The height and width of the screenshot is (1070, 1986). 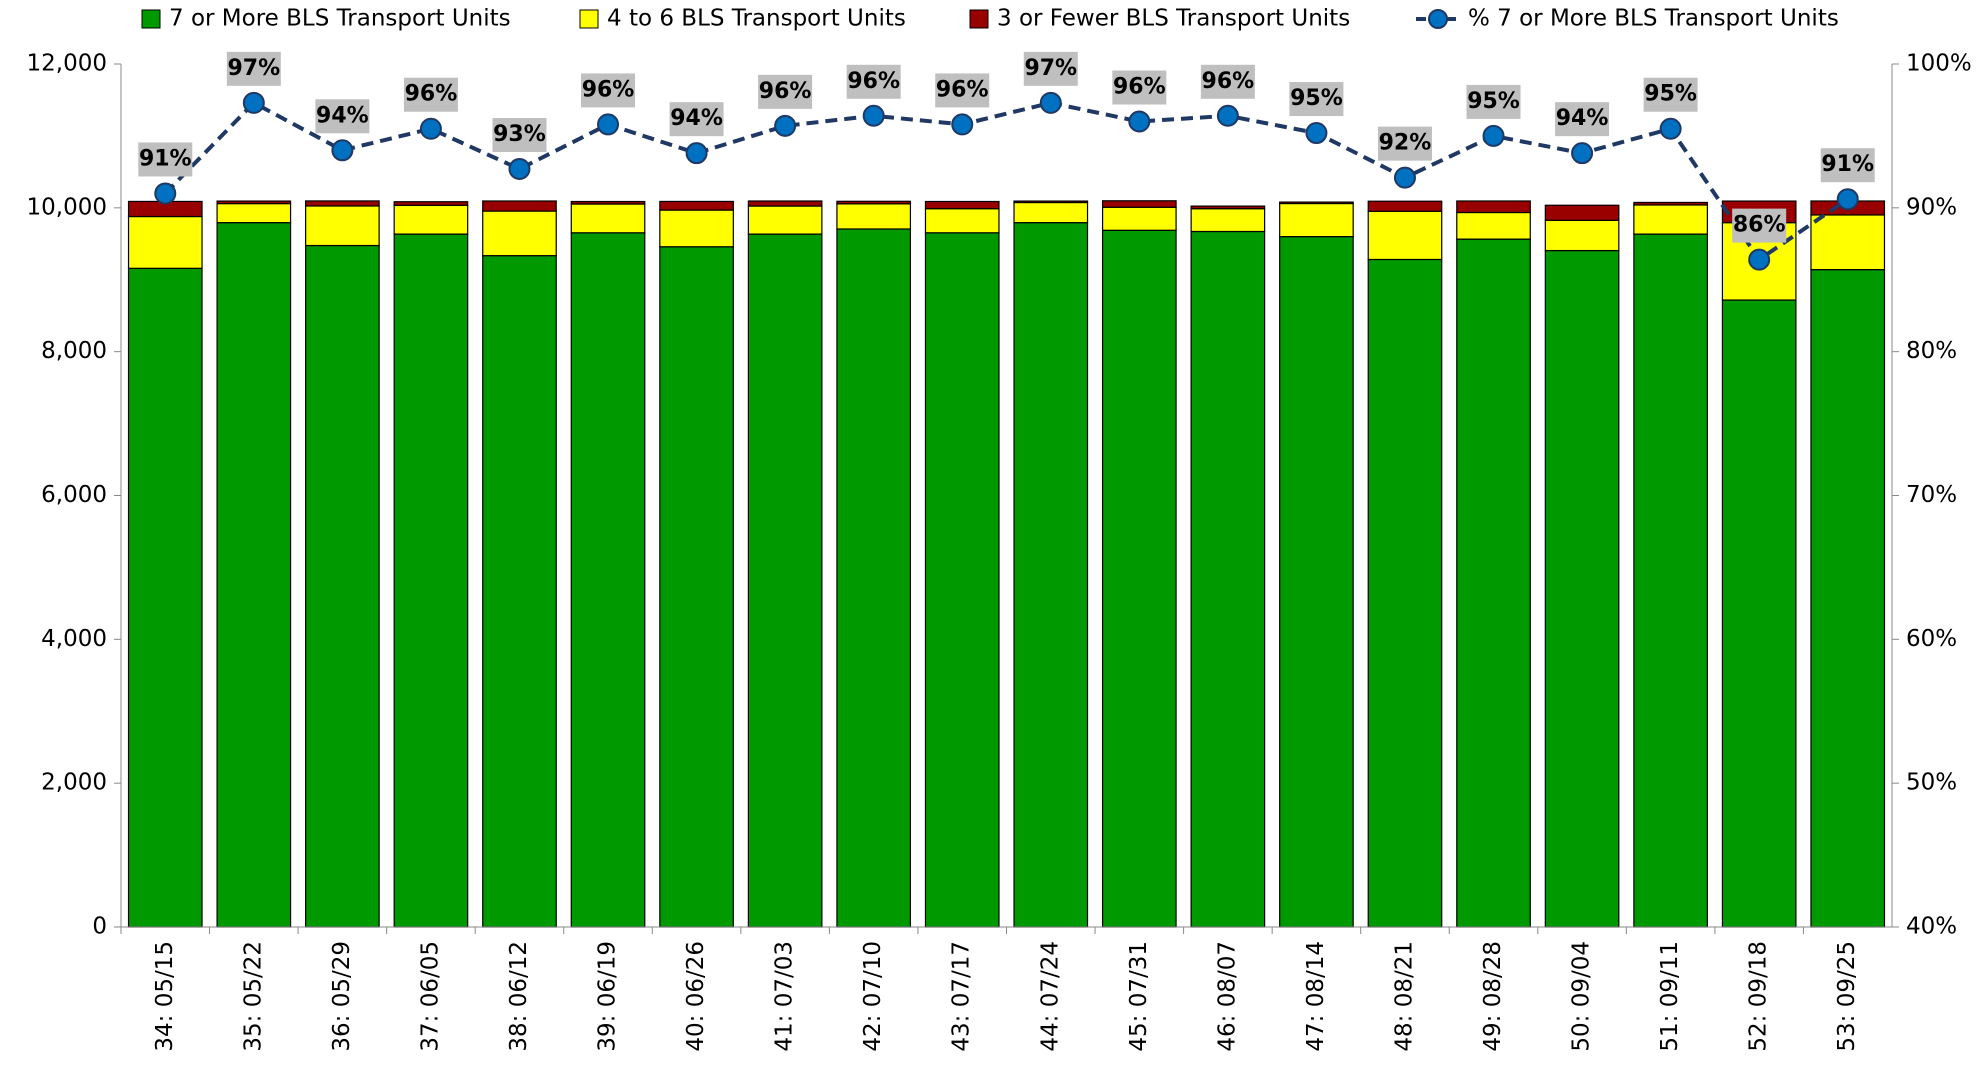 I want to click on x-tick-label: 41: 07/03, so click(x=785, y=996).